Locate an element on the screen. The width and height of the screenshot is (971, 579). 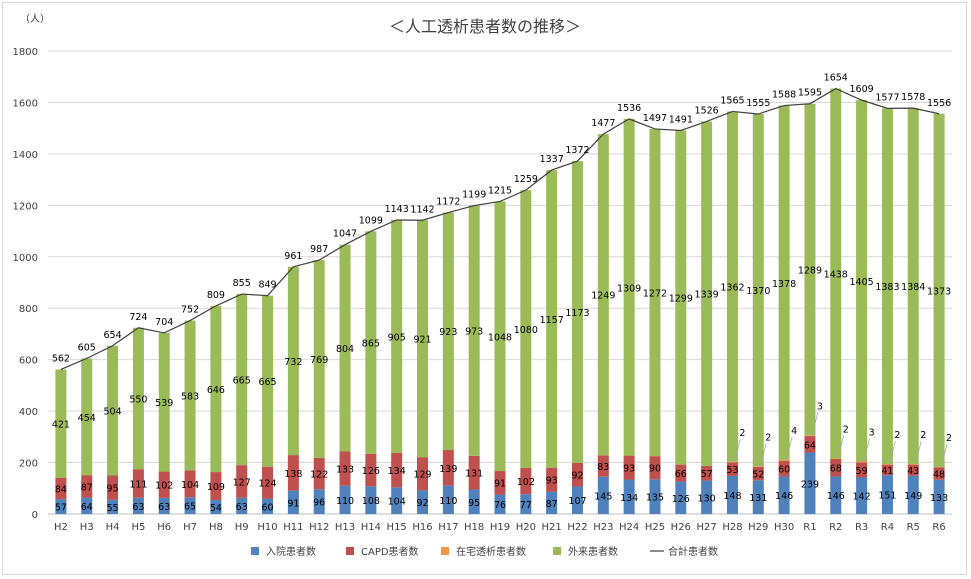
x-tick-label: H5 is located at coordinates (138, 527).